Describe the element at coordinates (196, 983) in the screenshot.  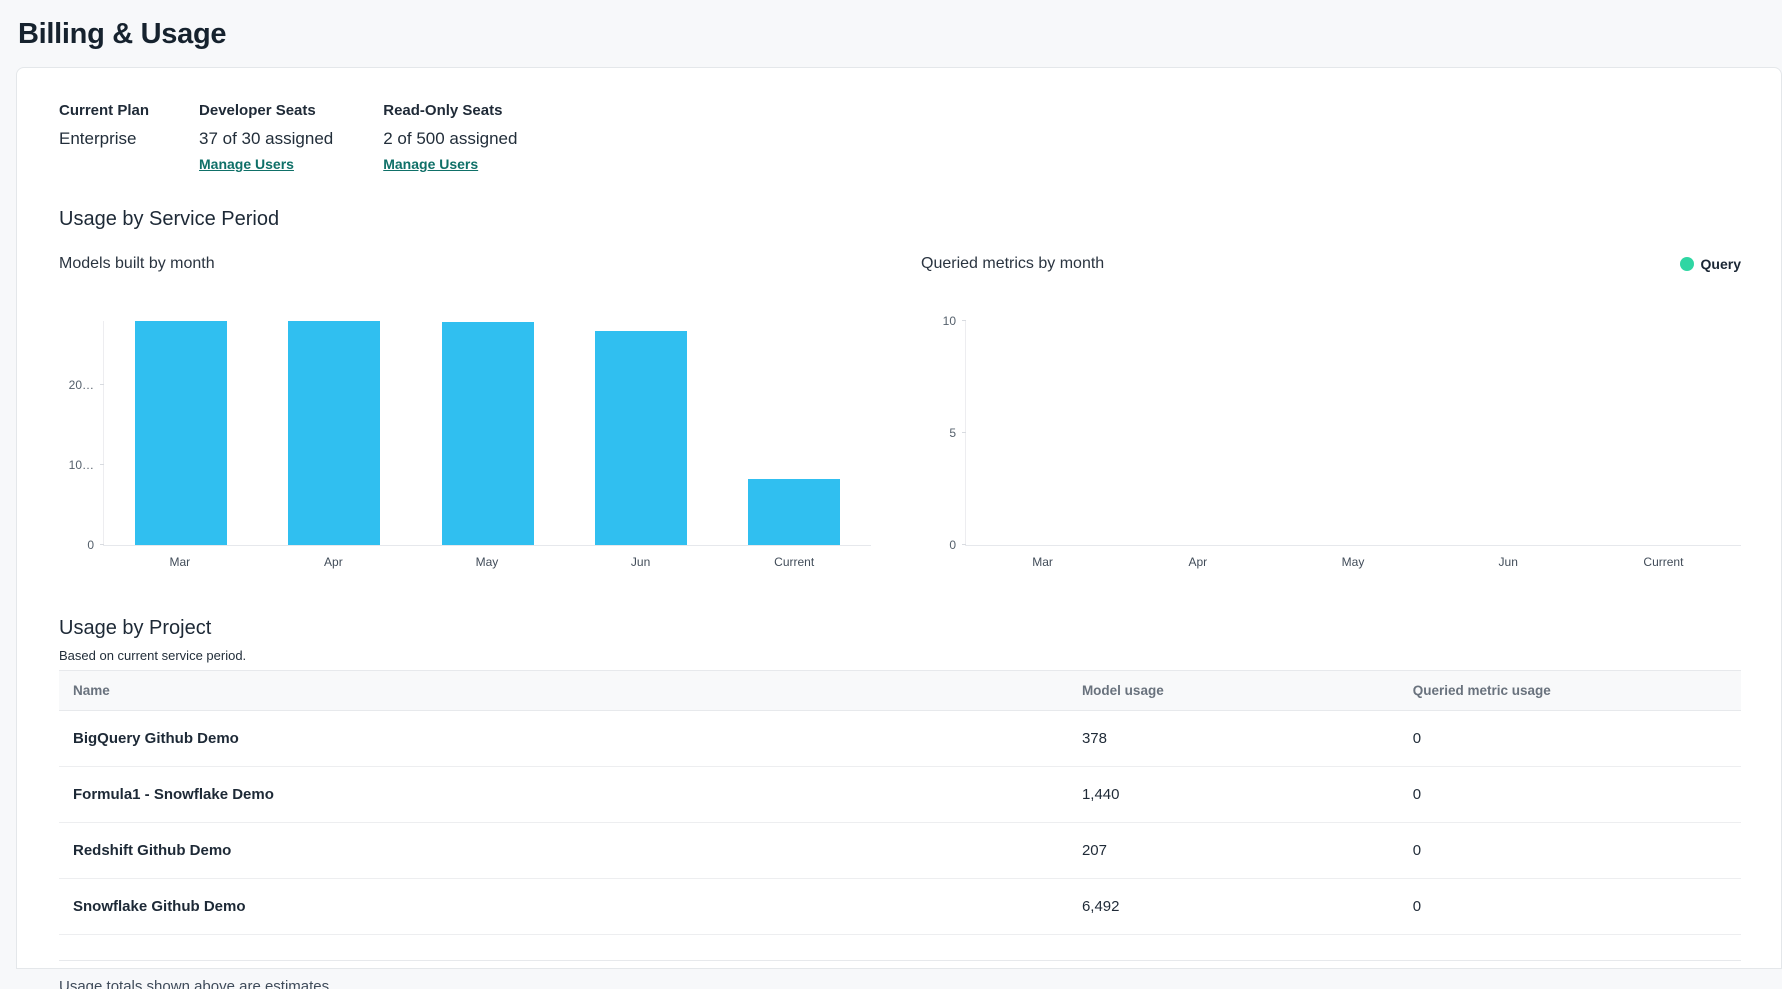
I see `usage-estimates-note: Usage totals shown above are estimates.` at that location.